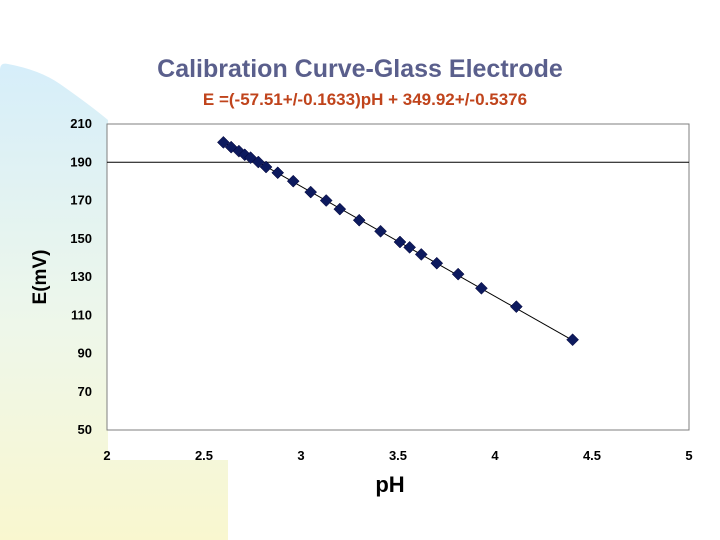 Image resolution: width=720 pixels, height=540 pixels. What do you see at coordinates (85, 391) in the screenshot?
I see `y-tick-label: 70` at bounding box center [85, 391].